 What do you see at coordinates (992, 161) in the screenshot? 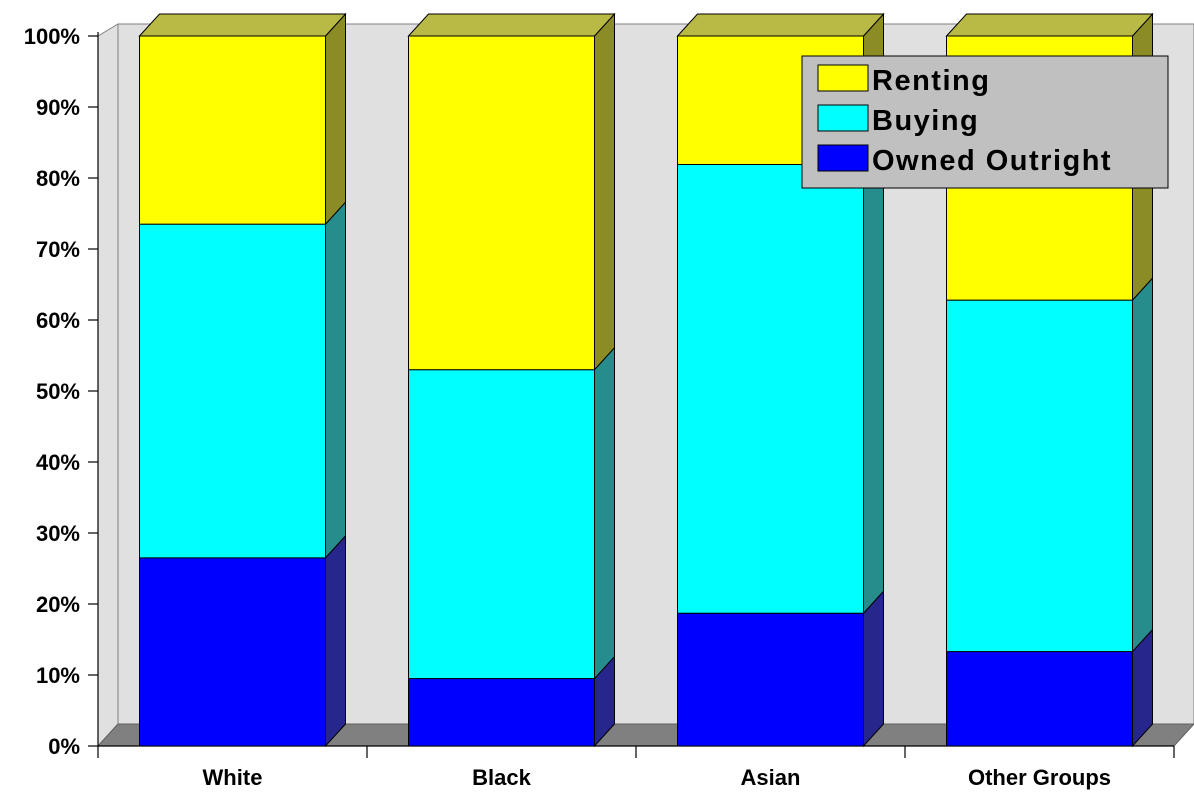
I see `legend-label: Owned Outright` at bounding box center [992, 161].